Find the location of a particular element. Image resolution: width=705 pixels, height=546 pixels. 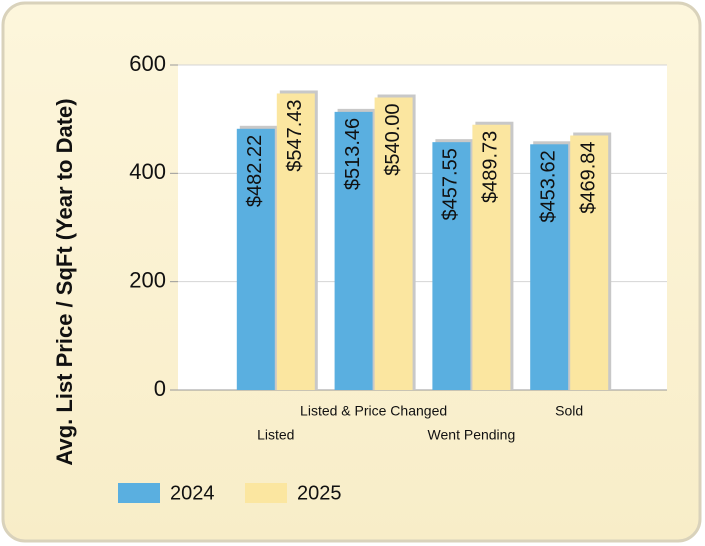

data-label: $453.62 is located at coordinates (548, 186).